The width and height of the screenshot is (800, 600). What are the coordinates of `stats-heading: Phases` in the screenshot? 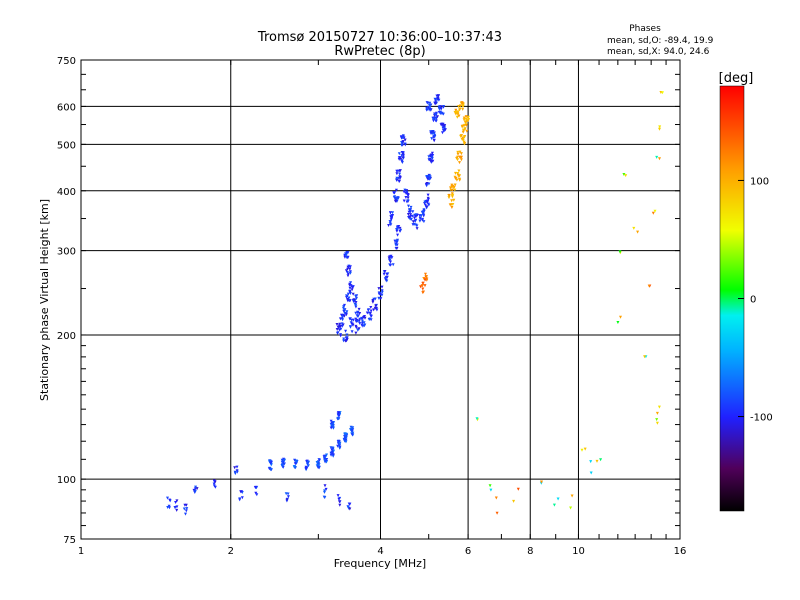 It's located at (645, 29).